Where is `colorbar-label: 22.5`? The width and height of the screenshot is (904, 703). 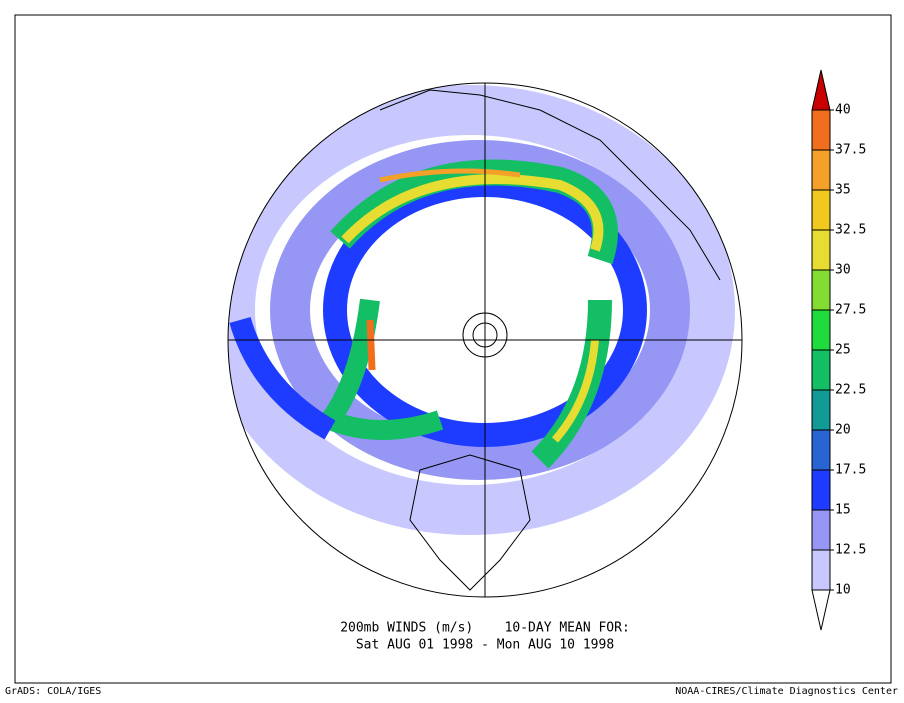
colorbar-label: 22.5 is located at coordinates (850, 390).